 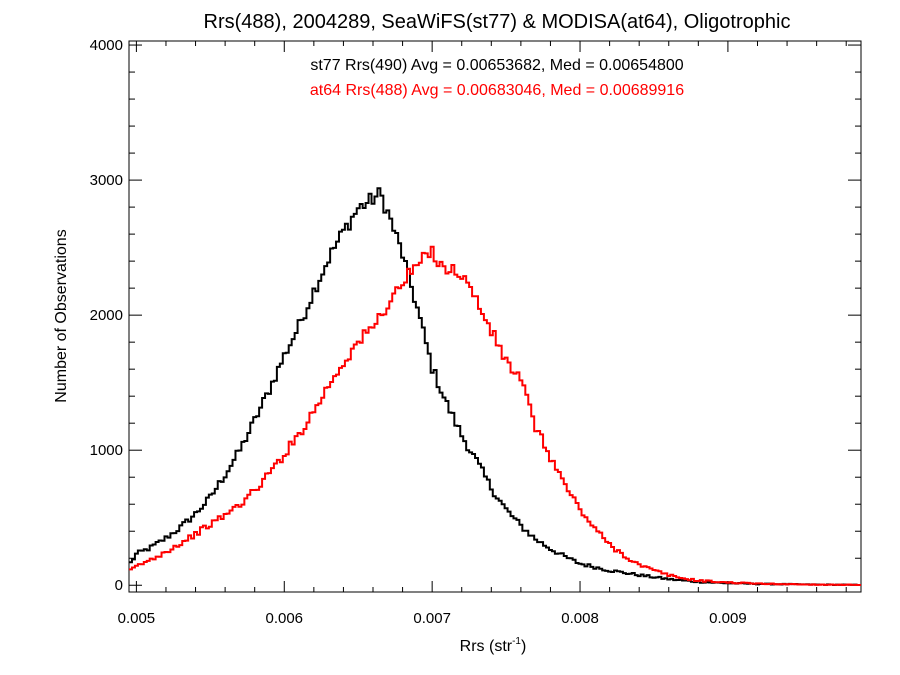 What do you see at coordinates (516, 641) in the screenshot?
I see `x-axis-label-superscript: -1` at bounding box center [516, 641].